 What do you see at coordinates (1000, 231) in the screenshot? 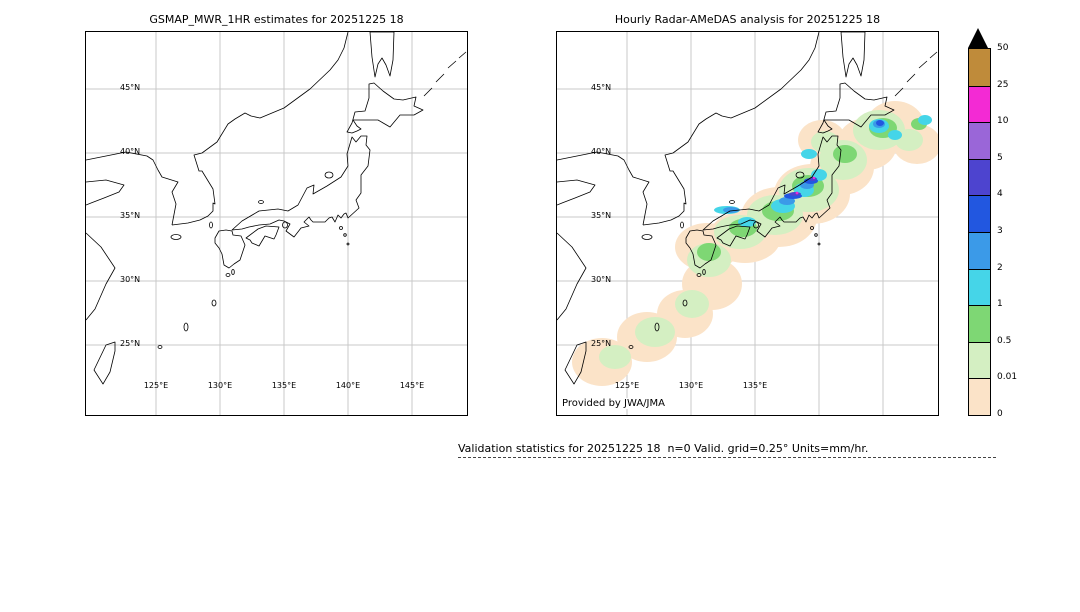
I see `colorbar-tick-label: 3` at bounding box center [1000, 231].